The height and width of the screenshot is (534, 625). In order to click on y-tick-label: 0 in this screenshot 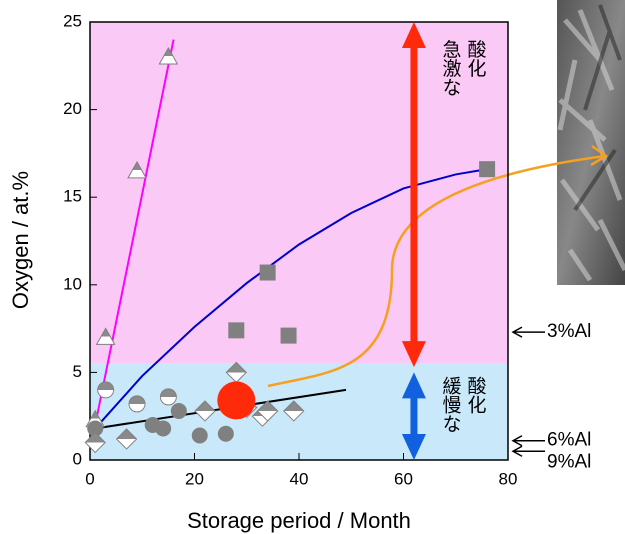, I will do `click(77, 458)`.